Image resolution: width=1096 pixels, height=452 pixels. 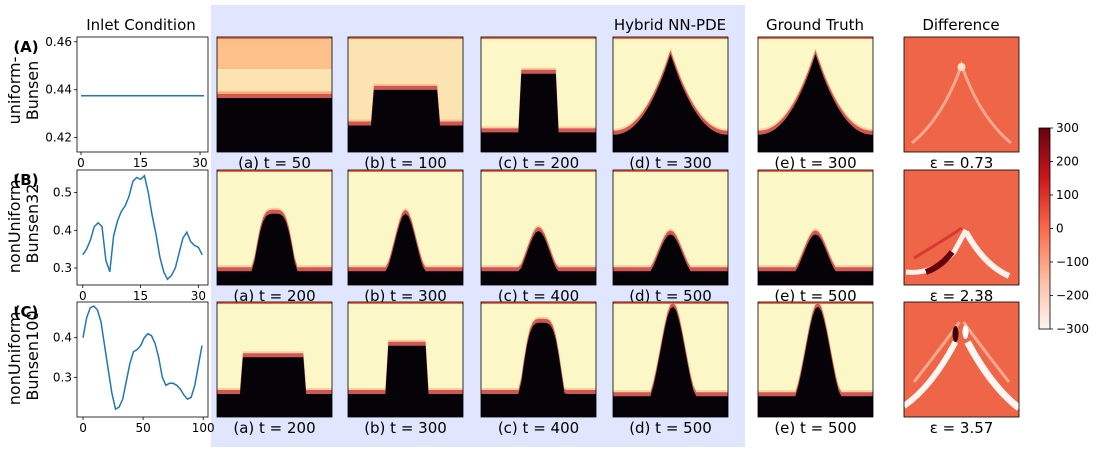 What do you see at coordinates (141, 25) in the screenshot?
I see `header-inlet-condition: Inlet Condition` at bounding box center [141, 25].